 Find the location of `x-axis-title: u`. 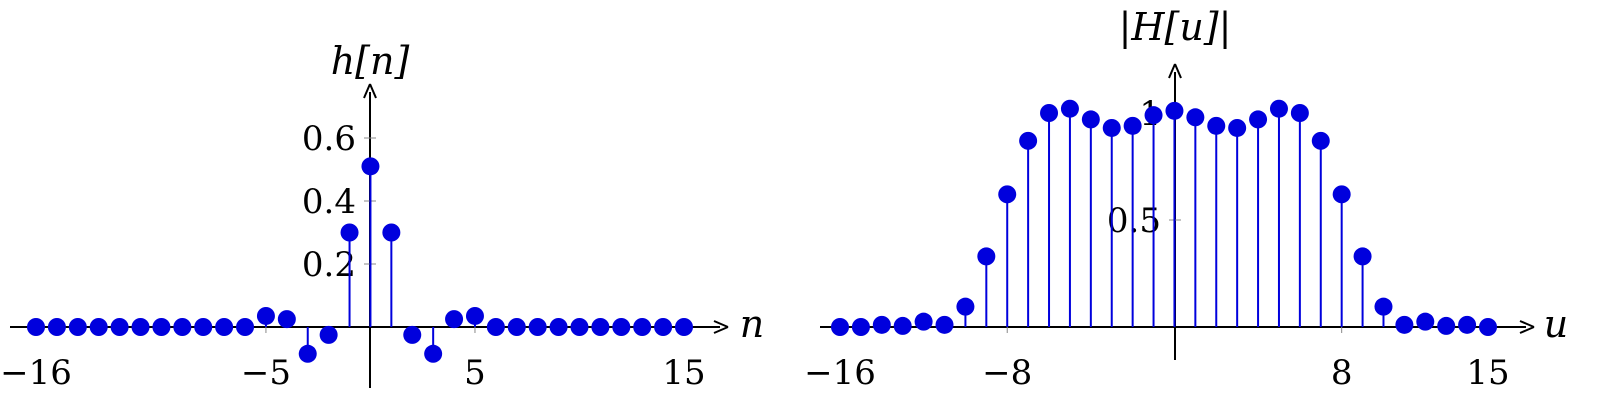

x-axis-title: u is located at coordinates (1556, 324).